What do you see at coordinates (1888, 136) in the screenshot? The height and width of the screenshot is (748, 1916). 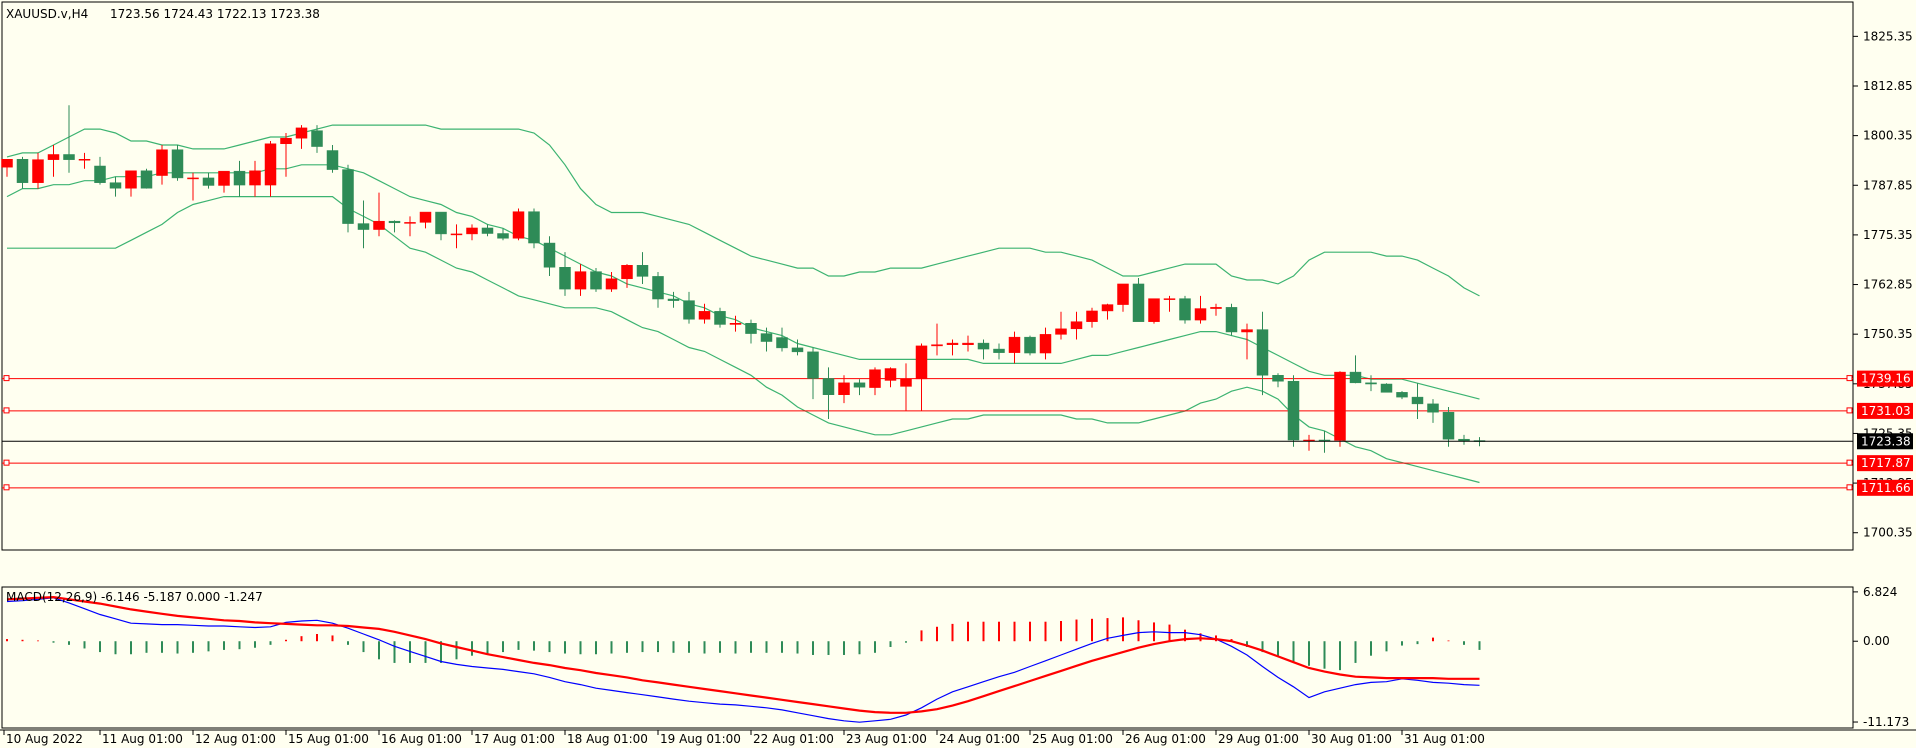 I see `y-tick-label: 1800.35` at bounding box center [1888, 136].